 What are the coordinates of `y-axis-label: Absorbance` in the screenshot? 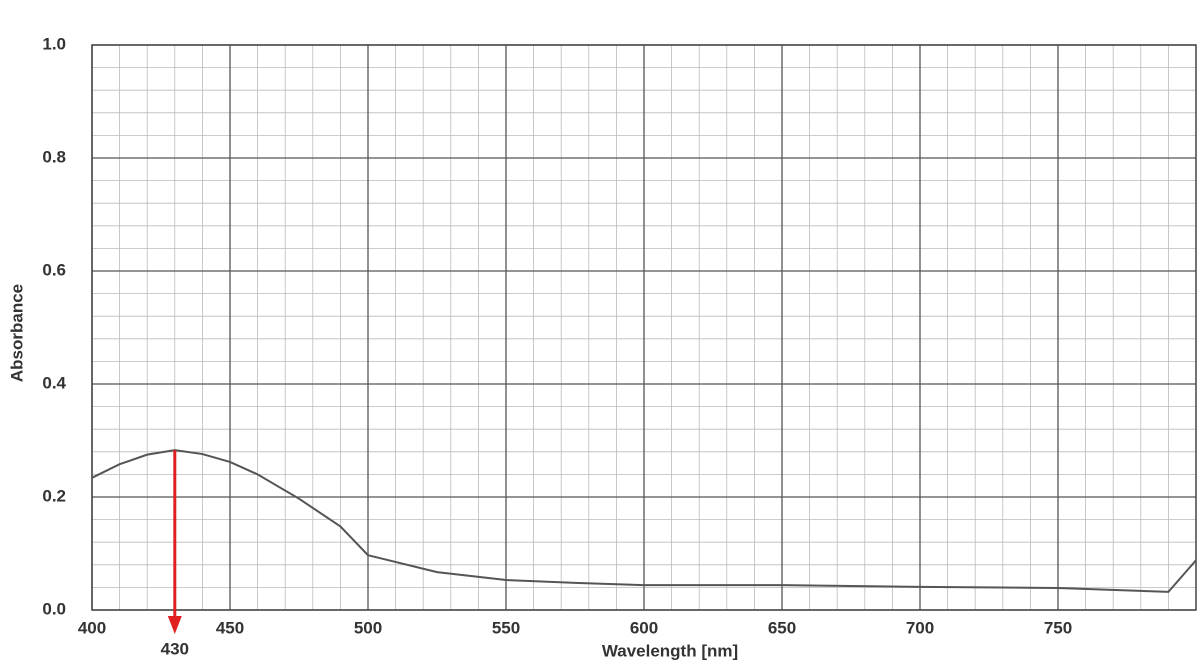 It's located at (16, 333).